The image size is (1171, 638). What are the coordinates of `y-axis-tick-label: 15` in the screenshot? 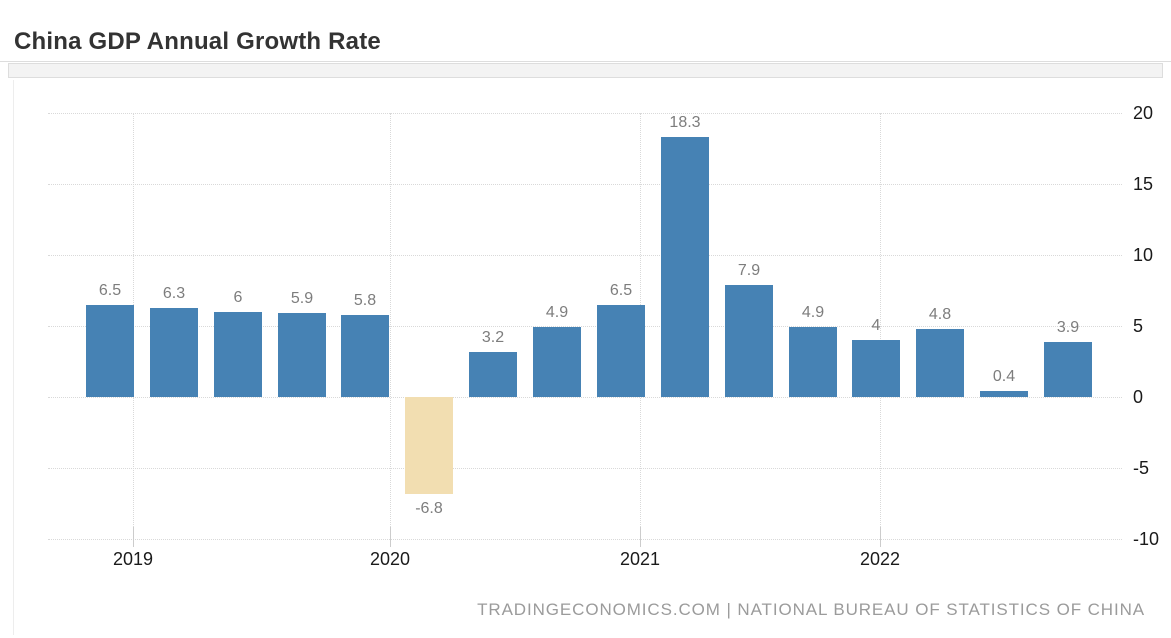 It's located at (1143, 184).